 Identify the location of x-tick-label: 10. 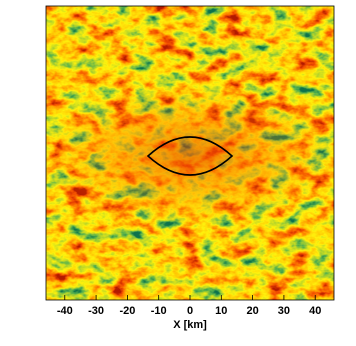
(221, 311).